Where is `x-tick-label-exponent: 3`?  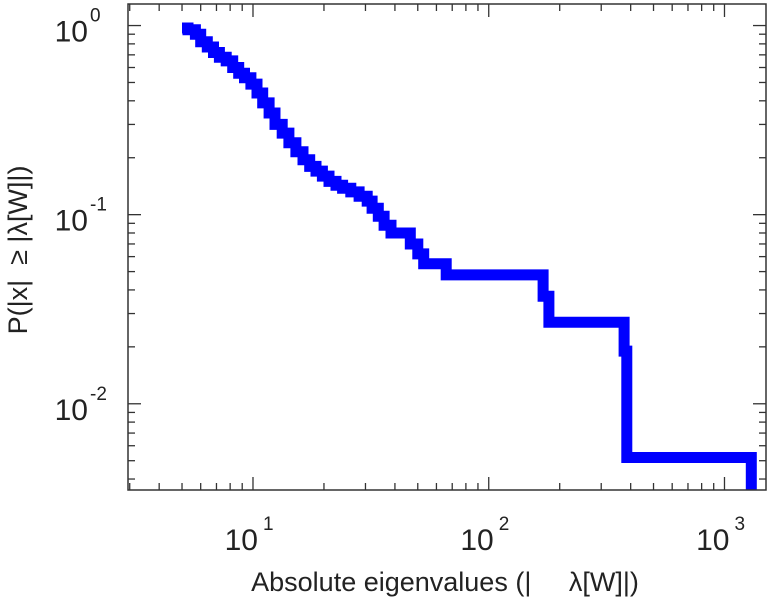
x-tick-label-exponent: 3 is located at coordinates (739, 524).